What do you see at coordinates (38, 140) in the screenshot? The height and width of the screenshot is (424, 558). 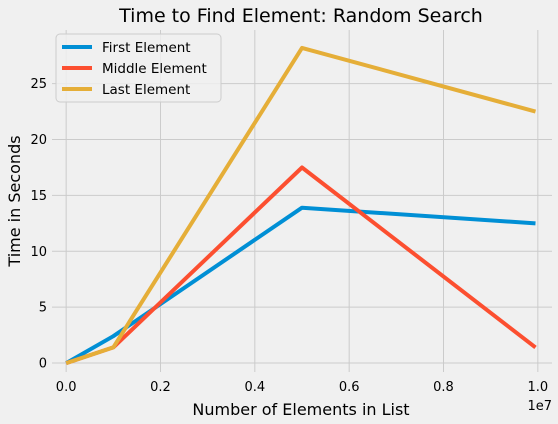 I see `y-tick-label: 20` at bounding box center [38, 140].